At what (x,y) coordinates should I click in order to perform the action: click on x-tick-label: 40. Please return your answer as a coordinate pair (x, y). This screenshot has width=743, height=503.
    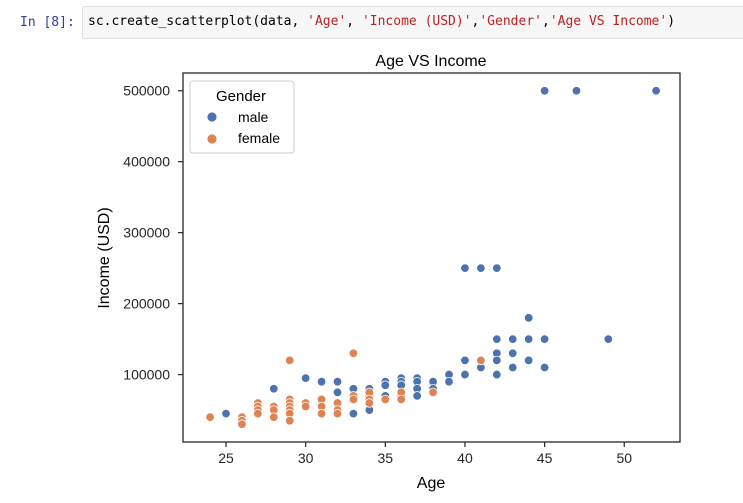
    Looking at the image, I should click on (465, 458).